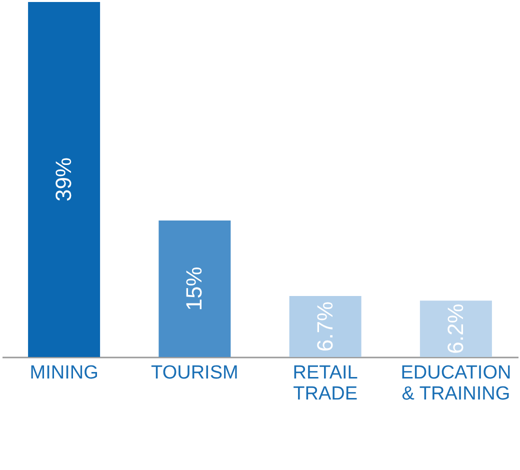 This screenshot has width=520, height=470. I want to click on data-label: 6.7%, so click(325, 326).